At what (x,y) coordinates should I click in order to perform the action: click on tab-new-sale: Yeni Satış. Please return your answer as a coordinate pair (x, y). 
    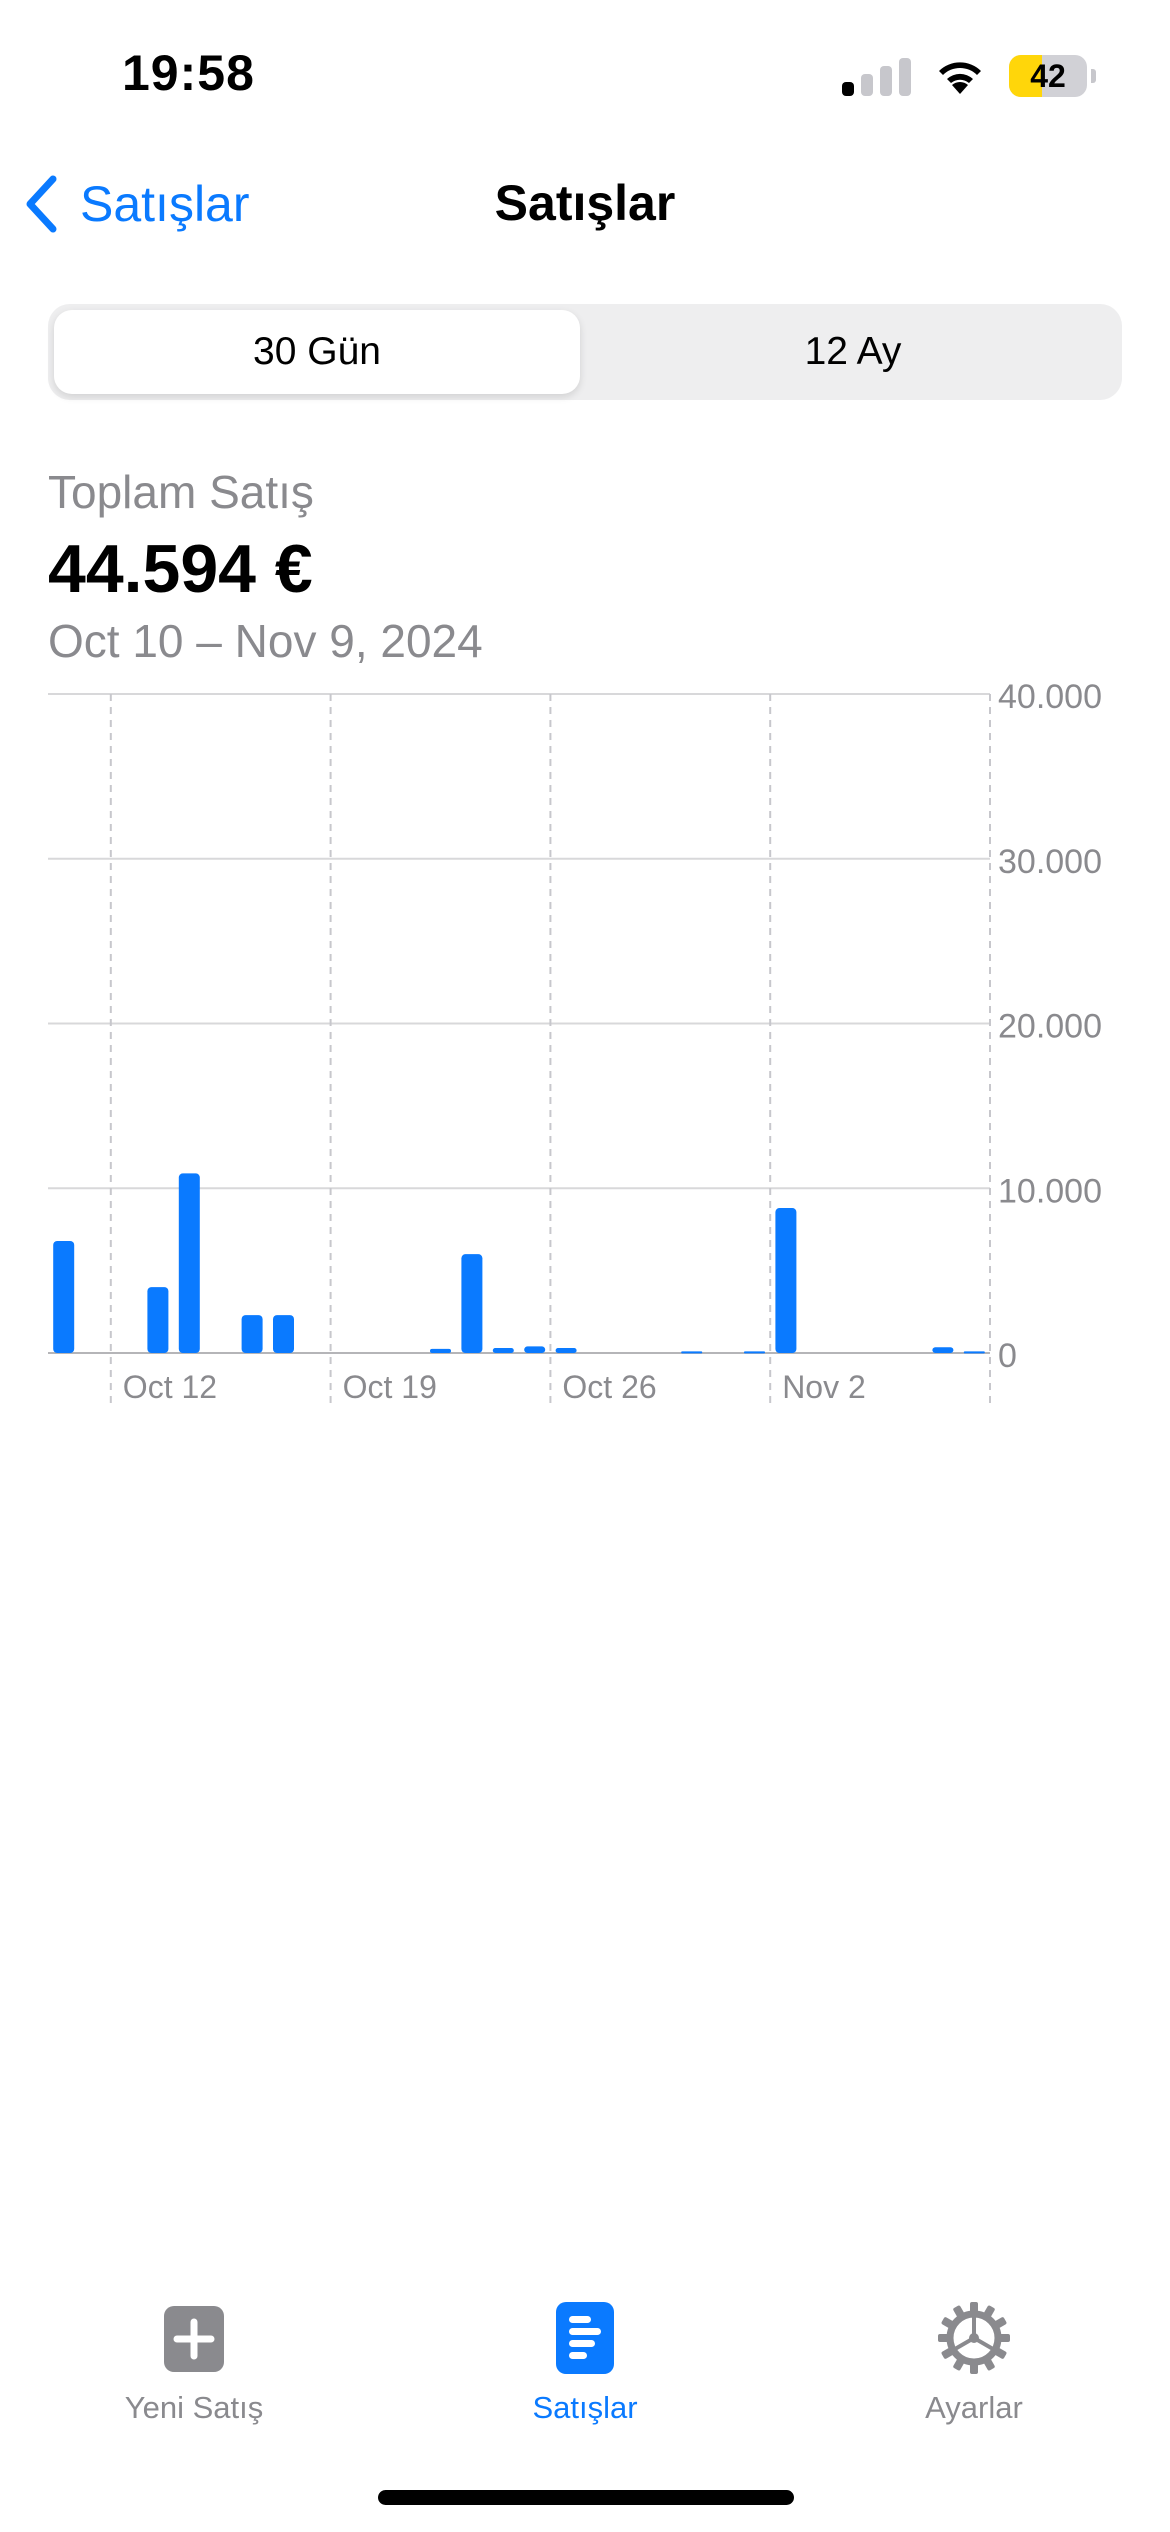
    Looking at the image, I should click on (194, 2363).